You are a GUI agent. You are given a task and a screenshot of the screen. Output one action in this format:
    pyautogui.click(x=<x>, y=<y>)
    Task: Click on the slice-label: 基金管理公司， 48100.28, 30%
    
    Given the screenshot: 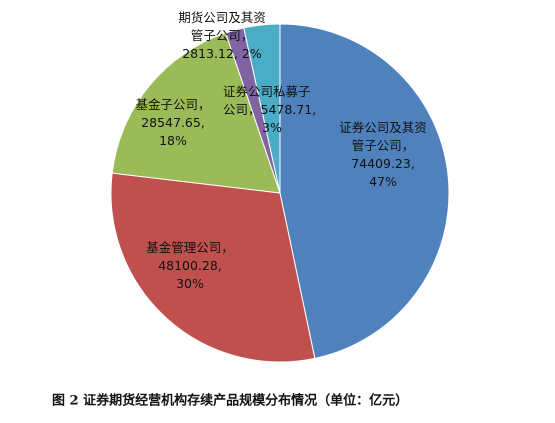 What is the action you would take?
    pyautogui.click(x=190, y=265)
    